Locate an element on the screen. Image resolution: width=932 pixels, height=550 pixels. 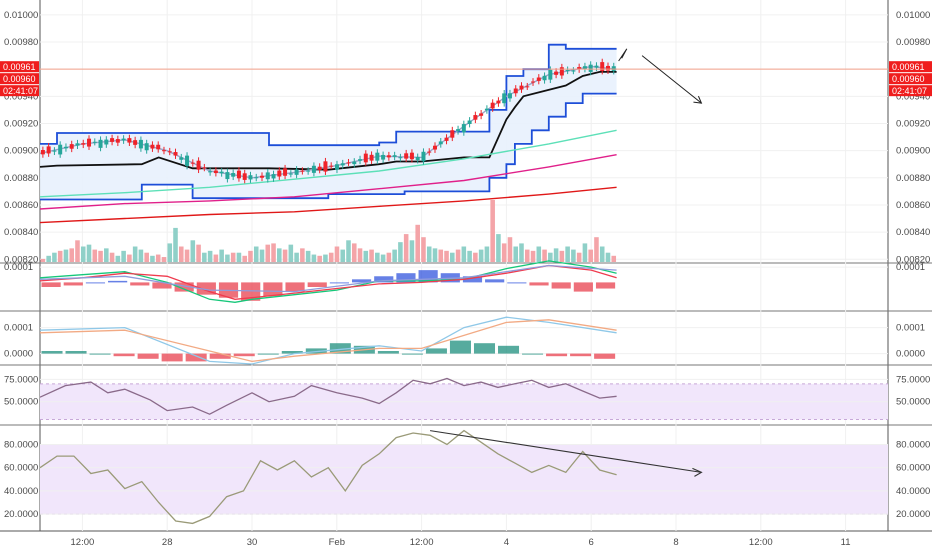
price-axis-label-right: 0.00820 is located at coordinates (913, 259).